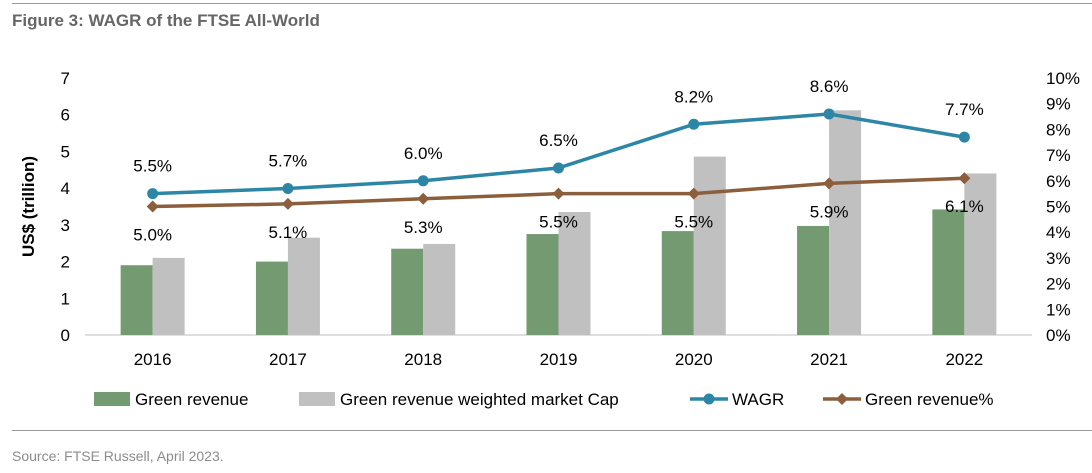  Describe the element at coordinates (152, 235) in the screenshot. I see `green-revenue-pct-data-label: 5.0%` at that location.